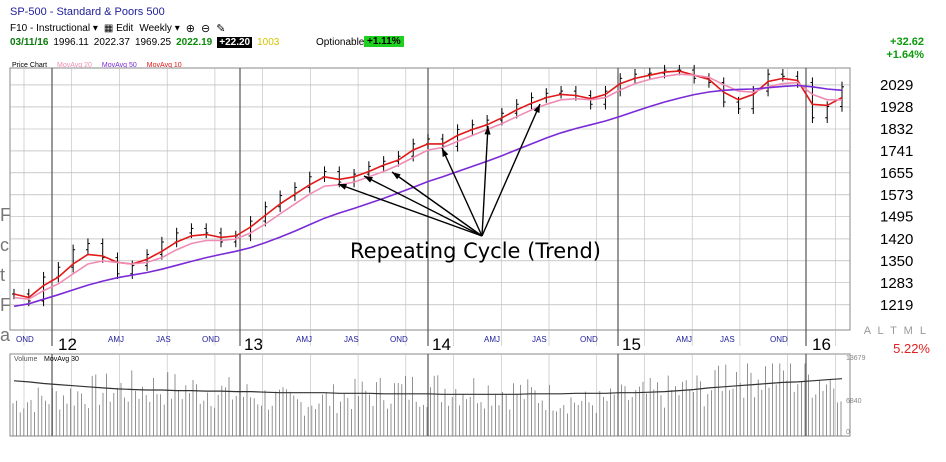 The width and height of the screenshot is (946, 462). I want to click on quote-high: 2022.37, so click(111, 42).